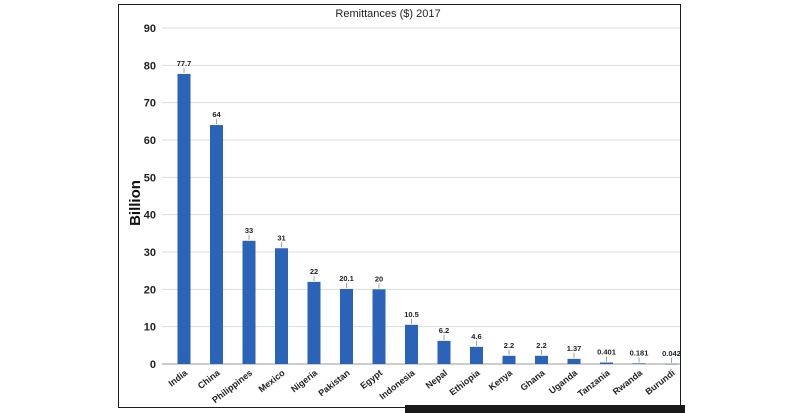  Describe the element at coordinates (209, 379) in the screenshot. I see `x-tick-label: China` at that location.